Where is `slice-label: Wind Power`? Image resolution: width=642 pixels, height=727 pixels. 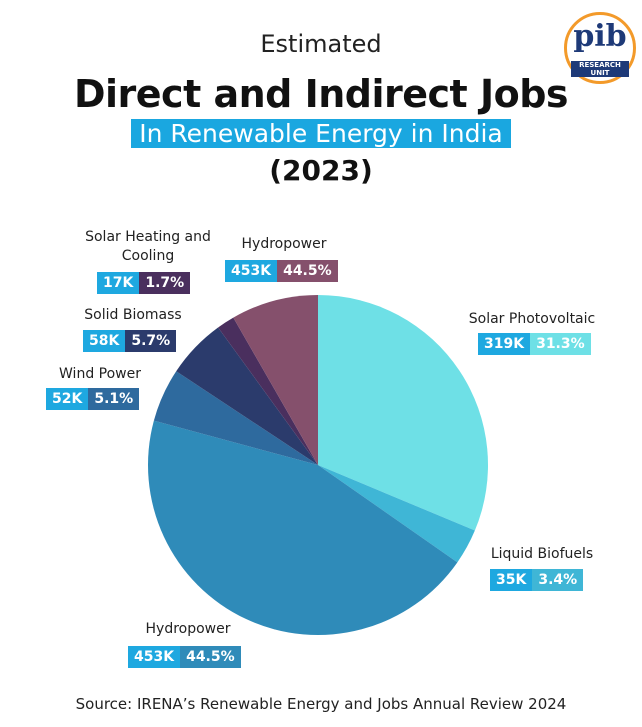 slice-label: Wind Power is located at coordinates (100, 374).